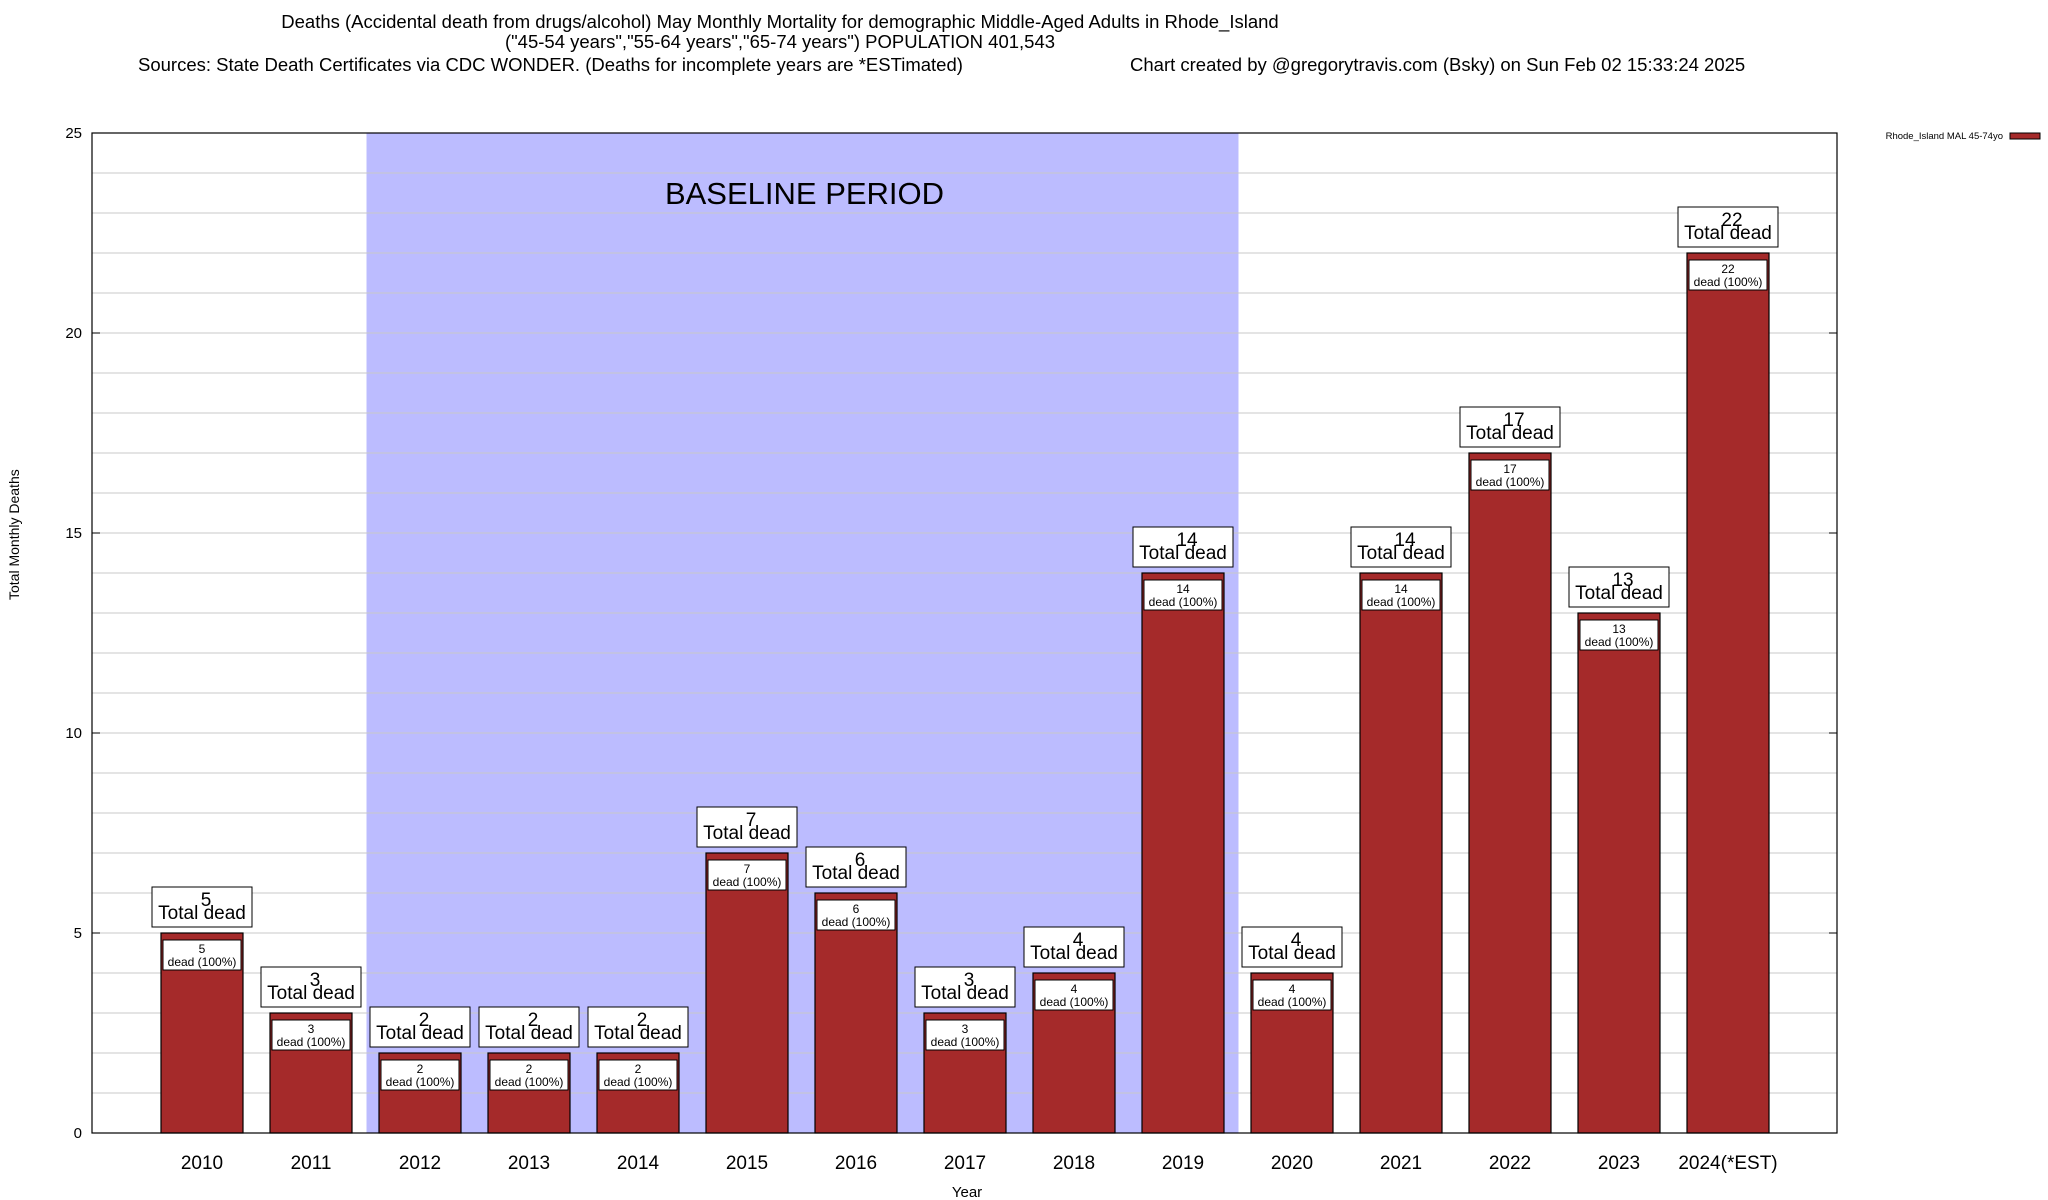 This screenshot has height=1200, width=2048. What do you see at coordinates (202, 1163) in the screenshot?
I see `x-tick-label: 2010` at bounding box center [202, 1163].